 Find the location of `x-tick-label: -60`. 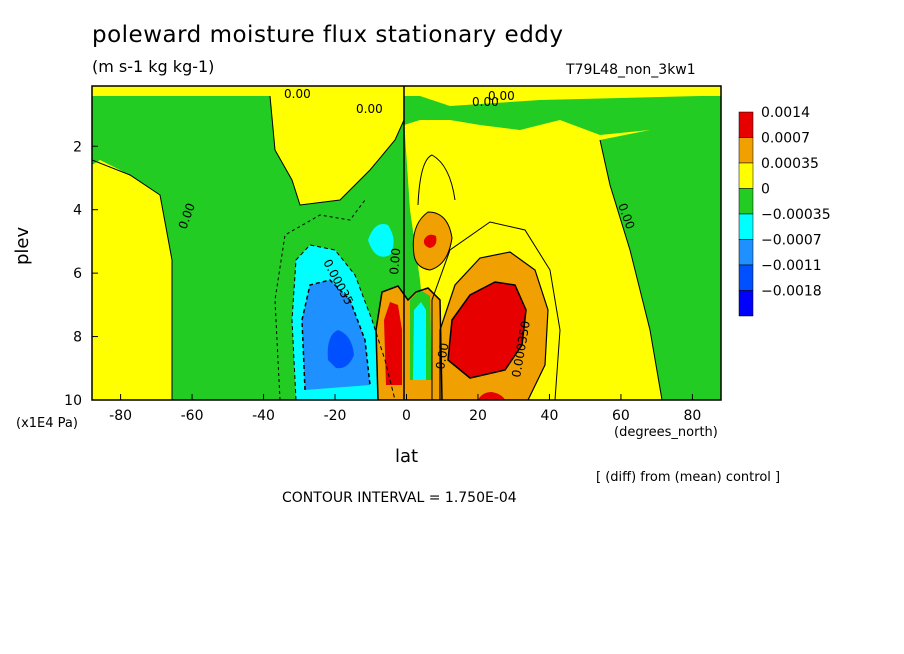

x-tick-label: -60 is located at coordinates (192, 416).